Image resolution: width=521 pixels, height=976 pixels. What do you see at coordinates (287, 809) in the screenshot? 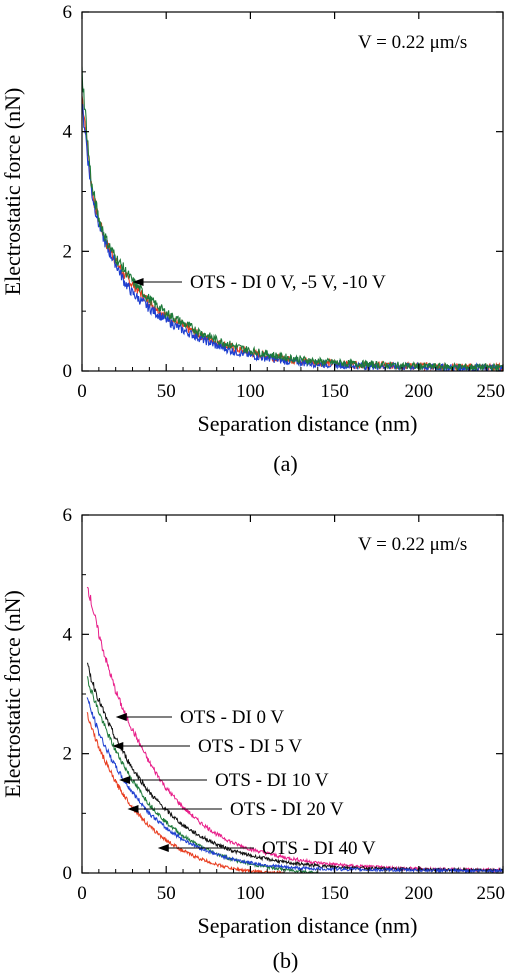
I see `annotation-label: OTS - DI 20 V` at bounding box center [287, 809].